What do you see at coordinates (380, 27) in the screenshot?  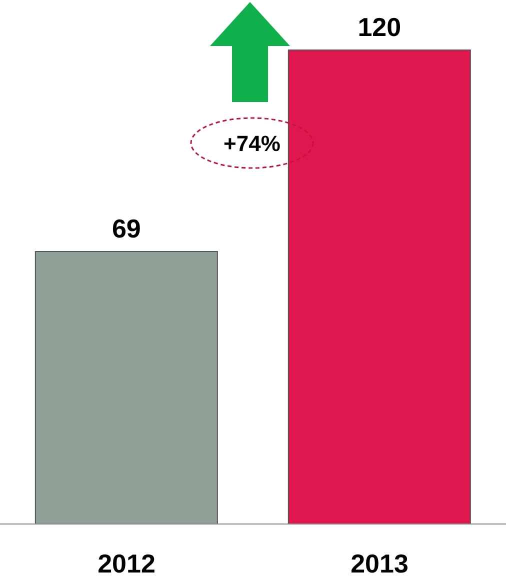 I see `data-label: 120` at bounding box center [380, 27].